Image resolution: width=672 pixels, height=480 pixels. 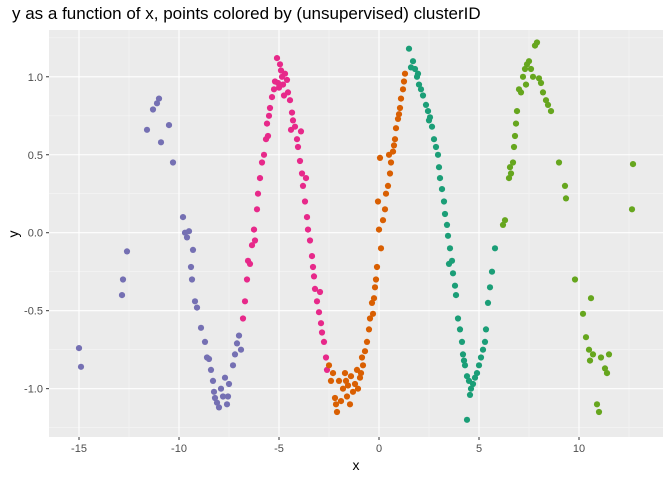 I want to click on x-tick-label: 5, so click(x=479, y=449).